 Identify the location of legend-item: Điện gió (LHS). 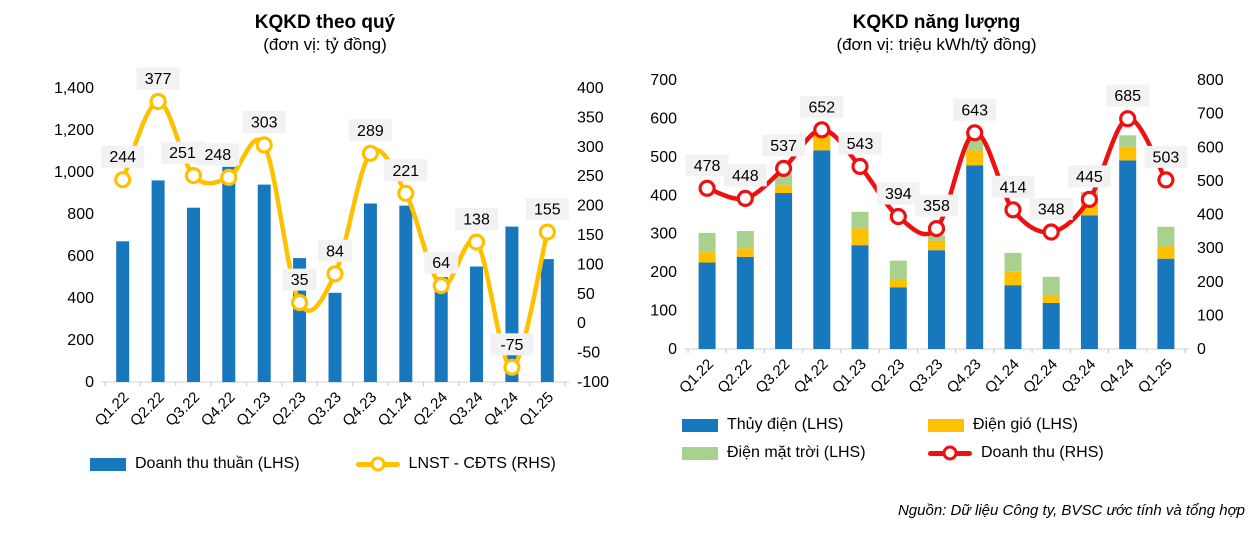
(1058, 425).